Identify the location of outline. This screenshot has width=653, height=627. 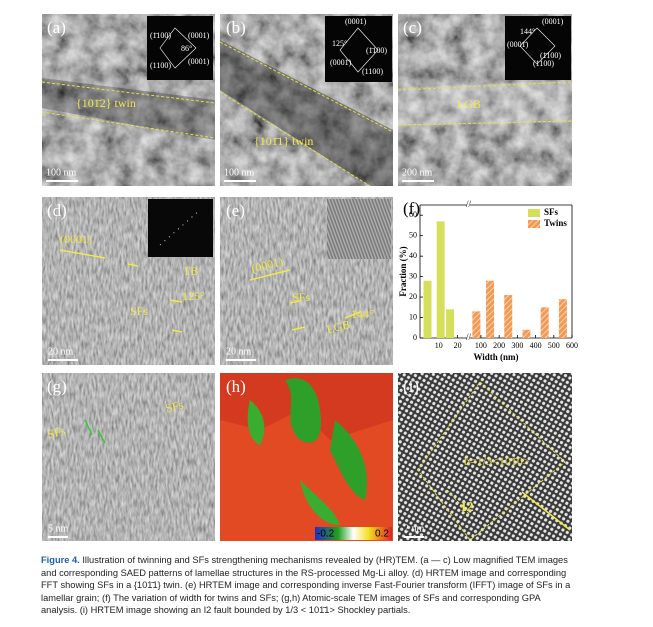
(491, 461).